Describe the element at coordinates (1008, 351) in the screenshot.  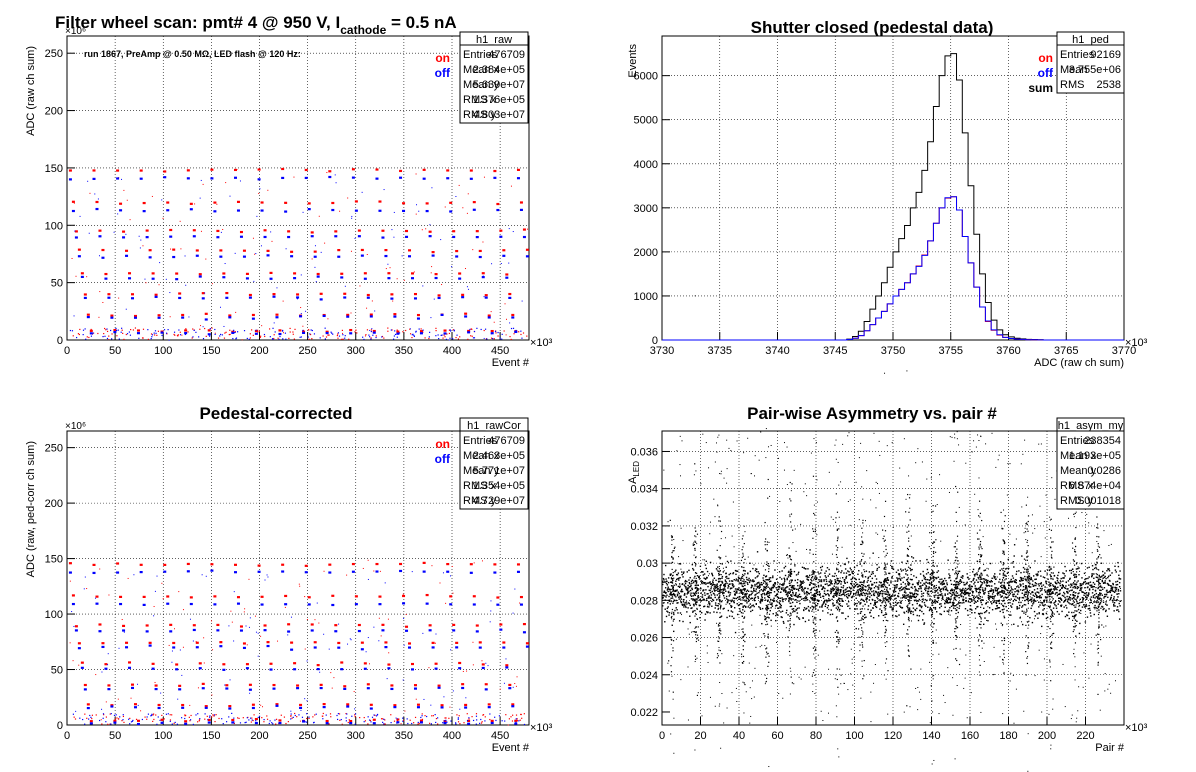
I see `x-tick-label: 3760` at that location.